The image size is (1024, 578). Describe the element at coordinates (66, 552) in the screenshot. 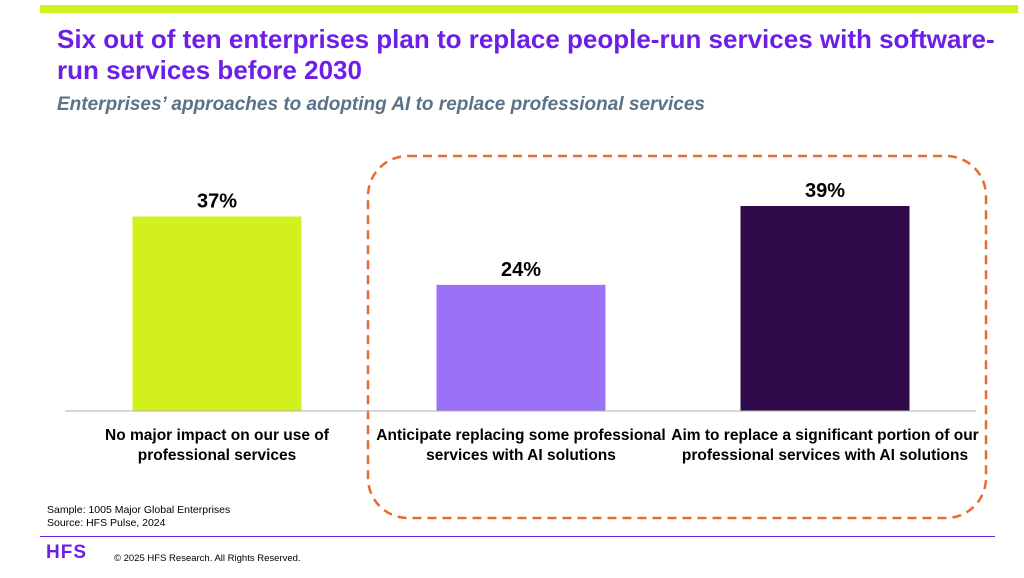

I see `hfs-logo: HFS` at that location.